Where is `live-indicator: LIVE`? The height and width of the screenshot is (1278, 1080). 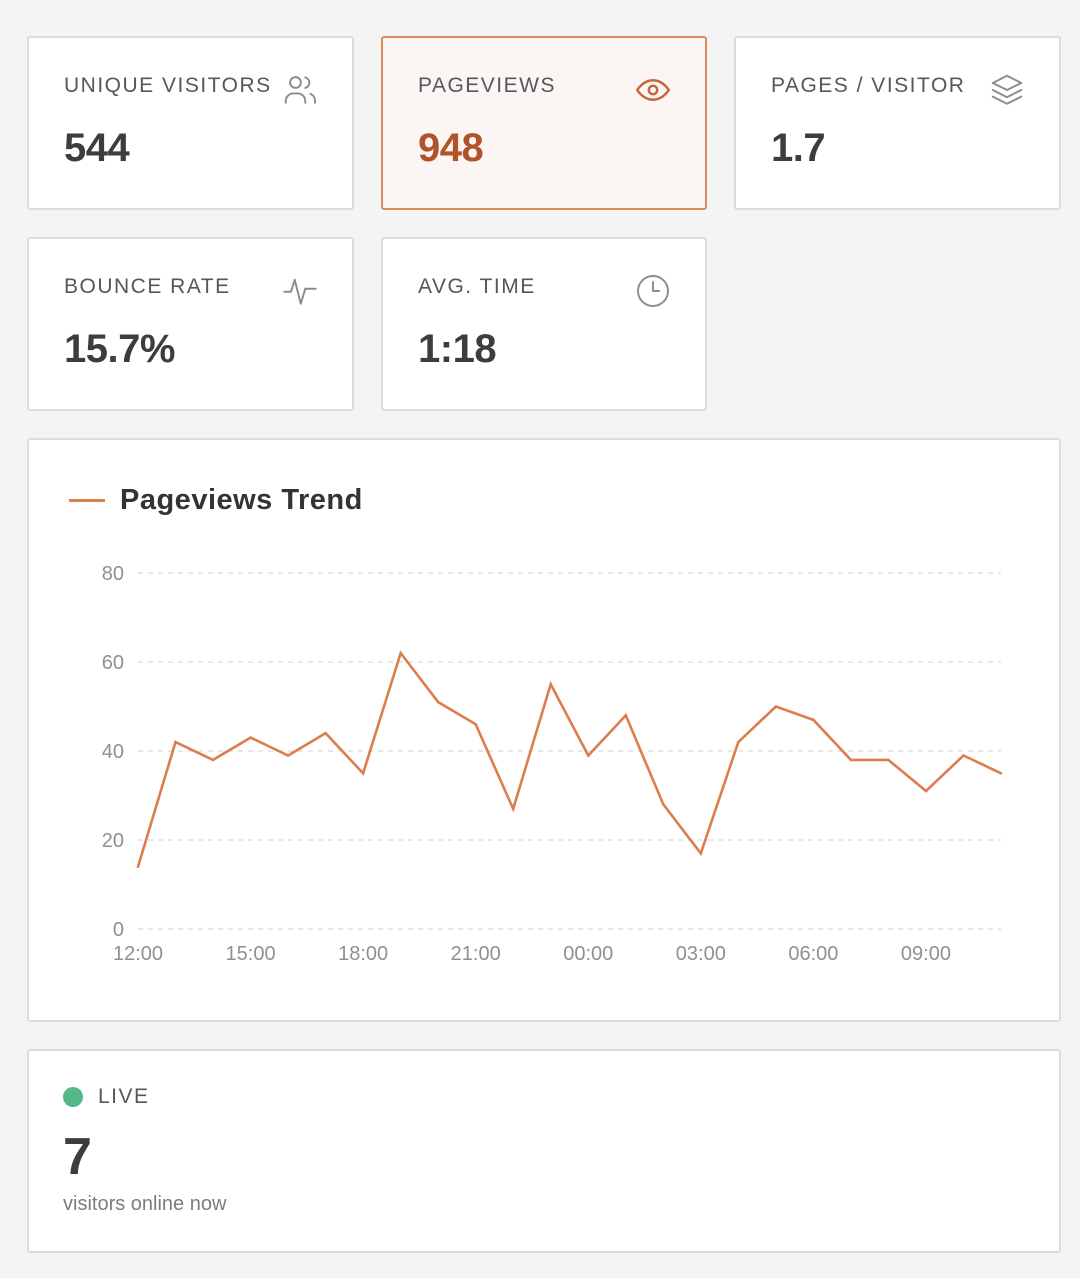
live-indicator: LIVE is located at coordinates (106, 1097).